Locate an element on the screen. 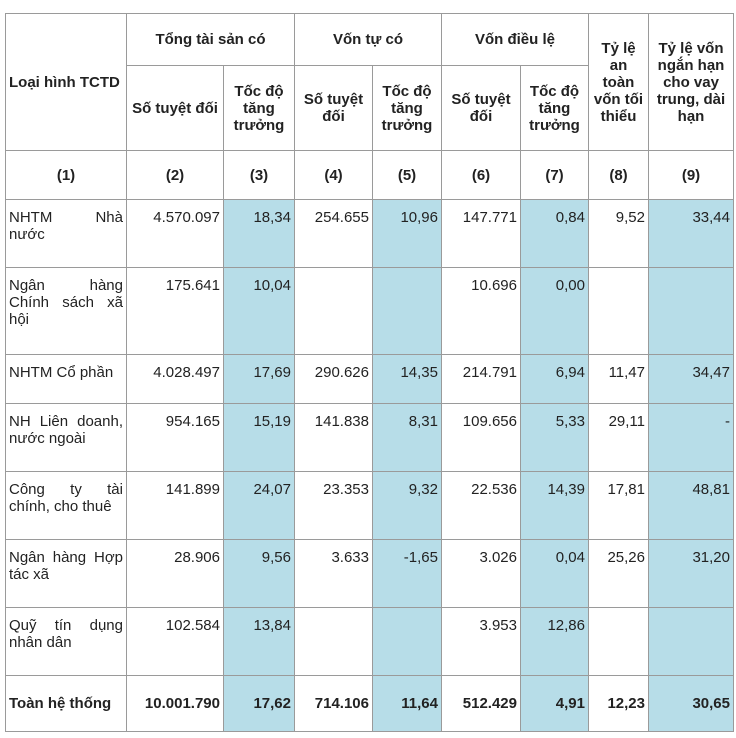 The width and height of the screenshot is (736, 738). value-cell: 141.899 is located at coordinates (175, 505).